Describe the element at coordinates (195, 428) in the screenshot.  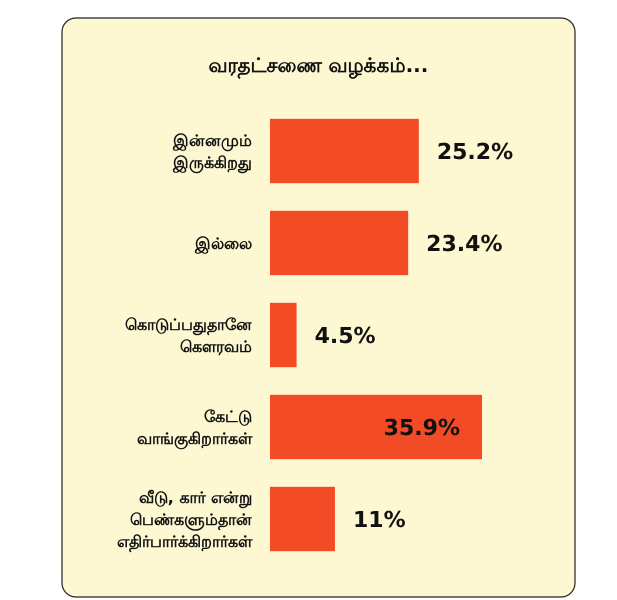
I see `y-tick-label: கேட்டு வாங்குகிறார்கள்` at that location.